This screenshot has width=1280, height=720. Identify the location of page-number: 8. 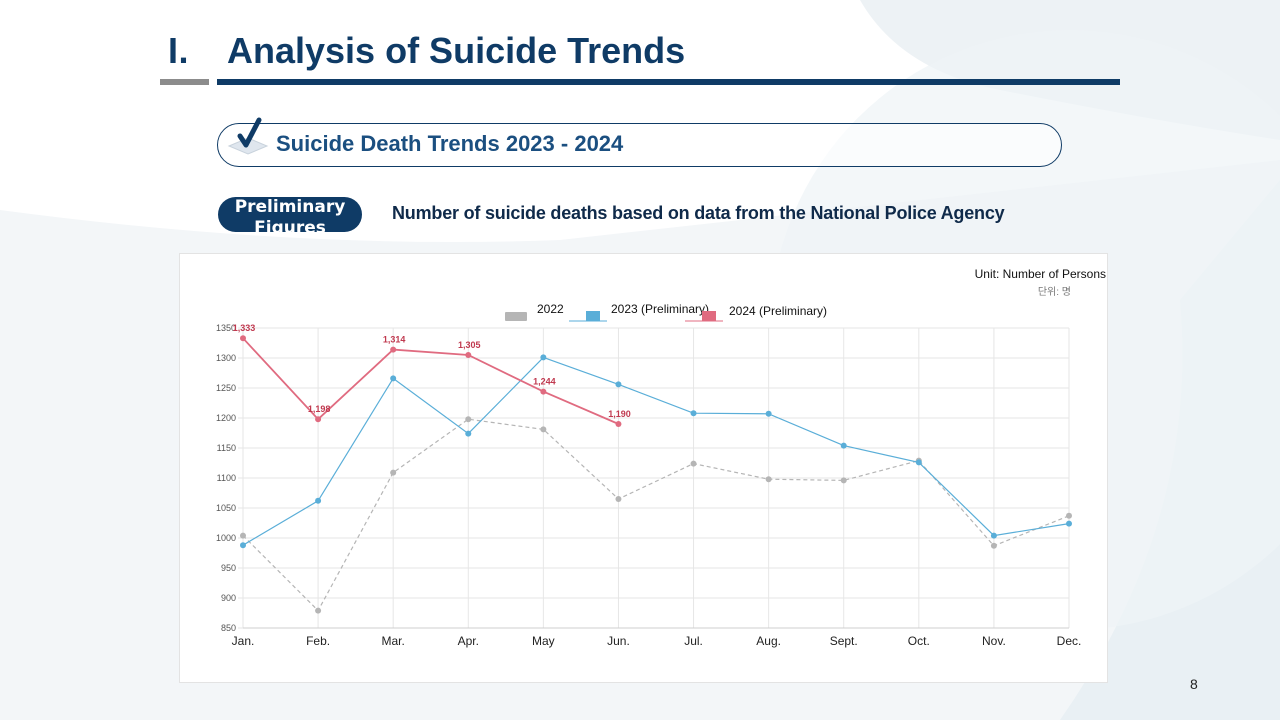
(1194, 684).